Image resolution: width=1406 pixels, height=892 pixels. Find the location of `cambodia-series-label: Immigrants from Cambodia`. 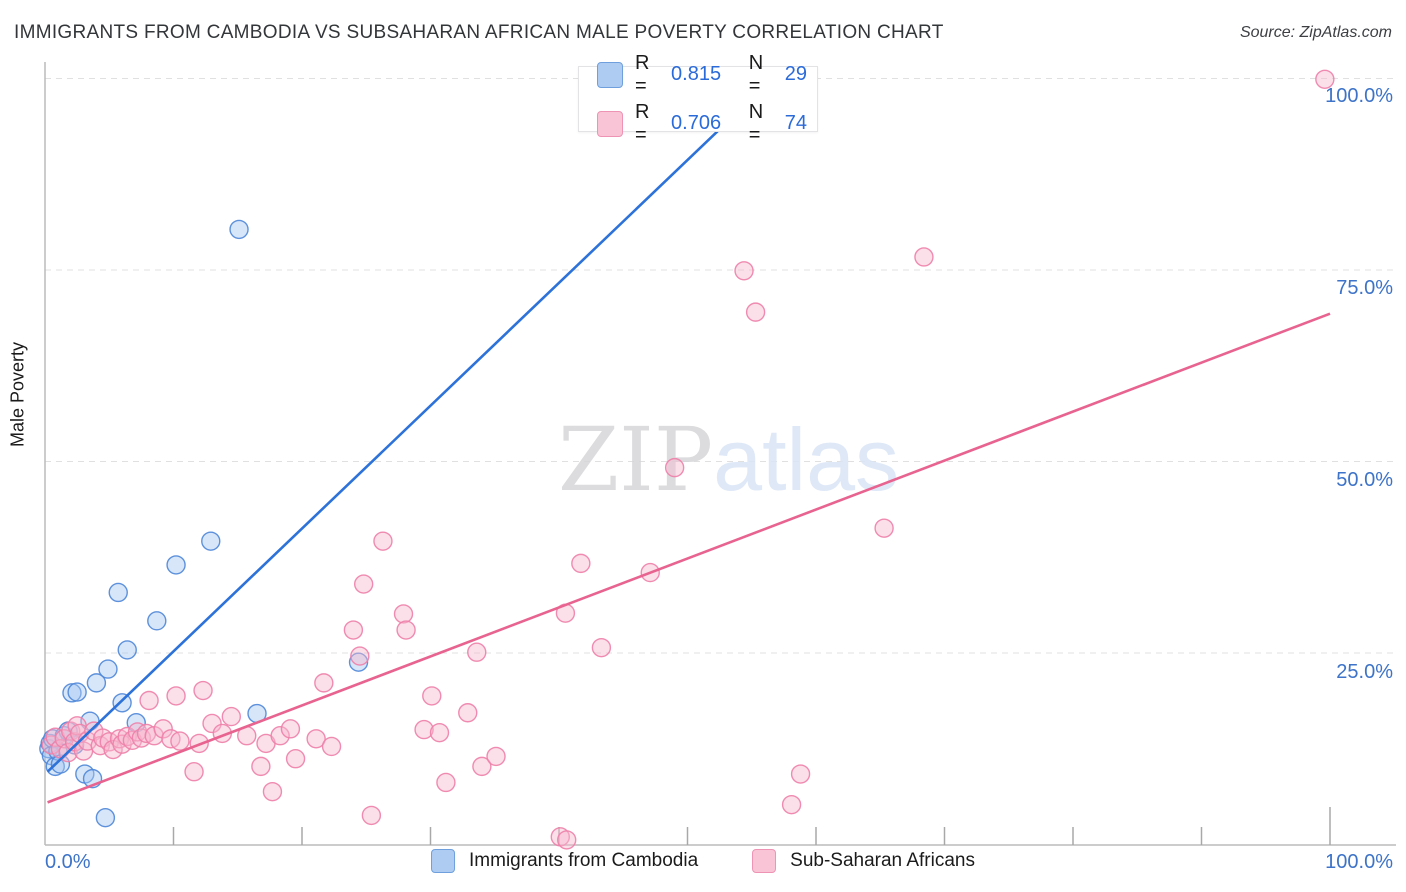

cambodia-series-label: Immigrants from Cambodia is located at coordinates (584, 860).